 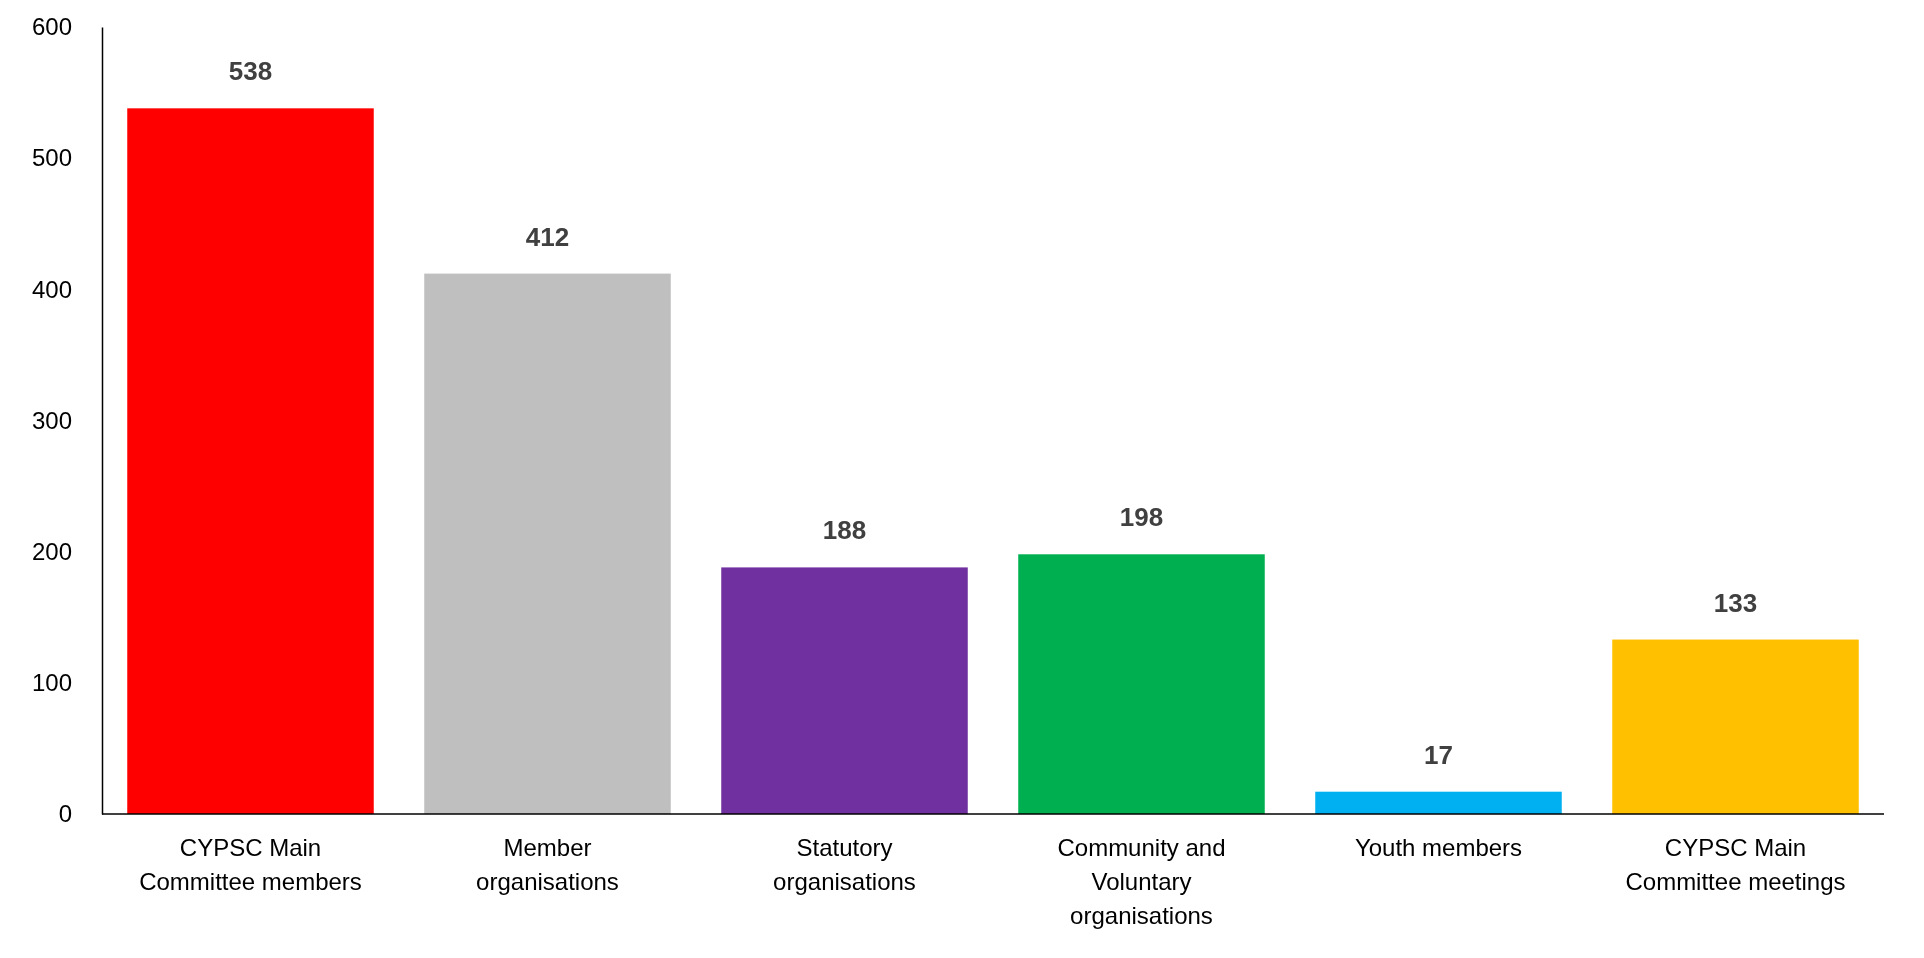 What do you see at coordinates (1438, 847) in the screenshot?
I see `x-tick-label: Youth members` at bounding box center [1438, 847].